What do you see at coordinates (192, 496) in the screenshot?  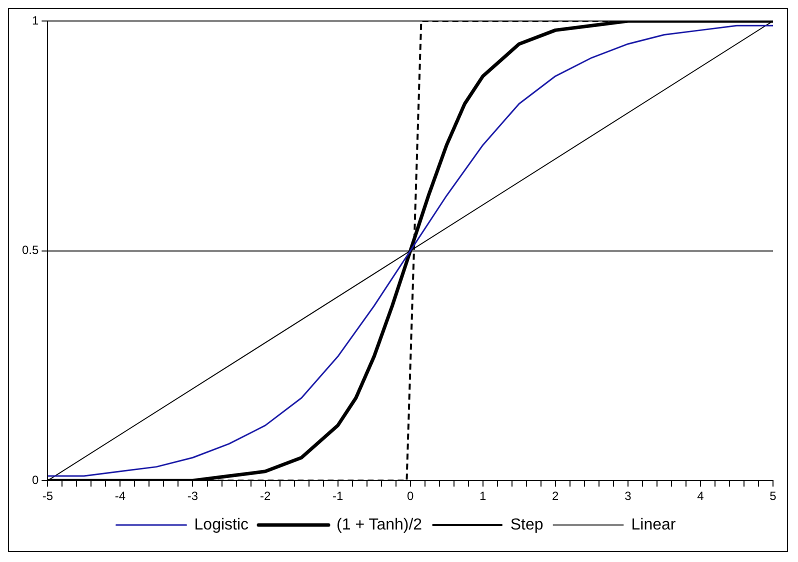 I see `x-tick-label: -3` at bounding box center [192, 496].